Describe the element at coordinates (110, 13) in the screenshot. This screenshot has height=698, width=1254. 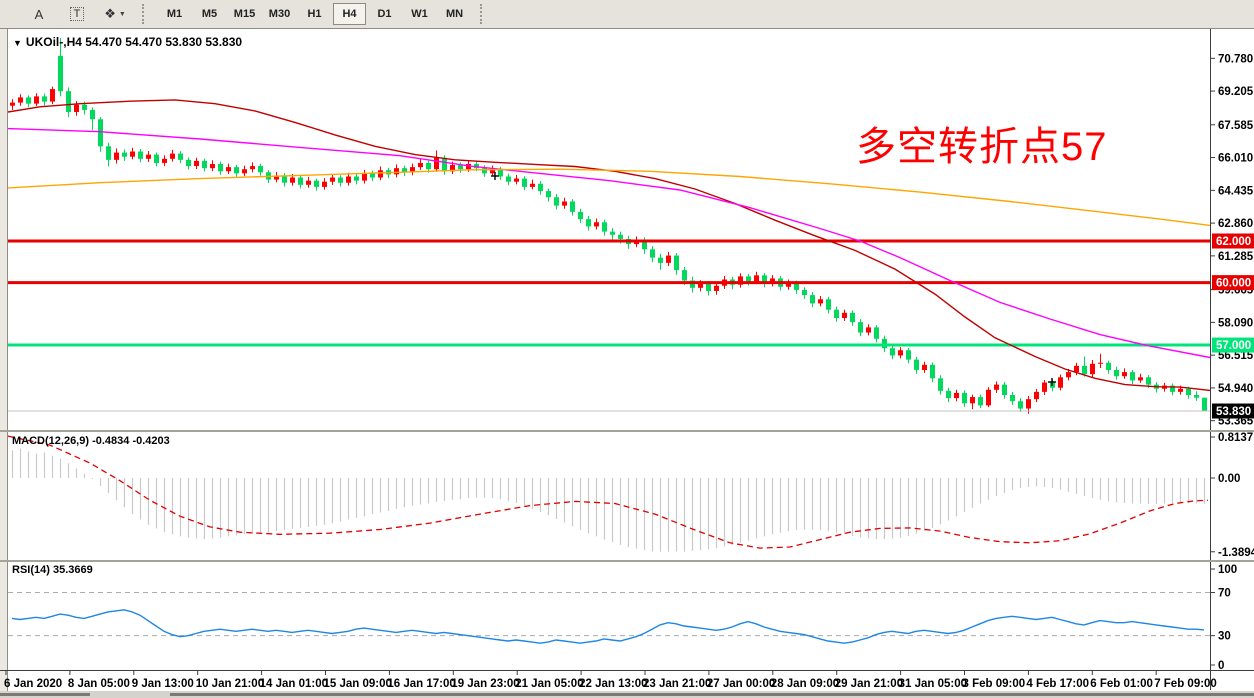
I see `colors-icon: ❖` at that location.